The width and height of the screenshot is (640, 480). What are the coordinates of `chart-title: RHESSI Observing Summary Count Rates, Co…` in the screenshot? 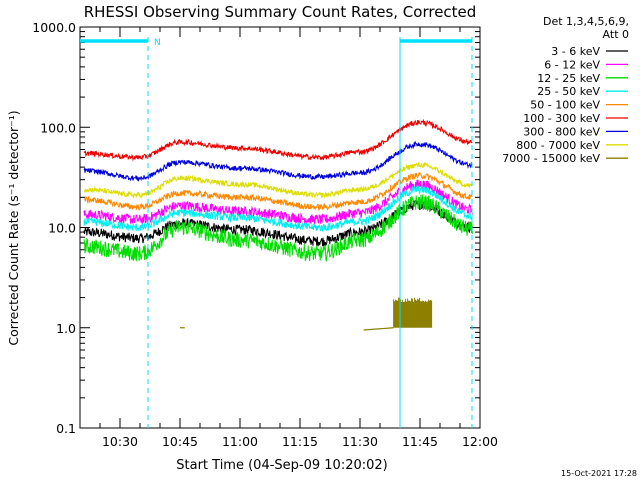 It's located at (280, 12).